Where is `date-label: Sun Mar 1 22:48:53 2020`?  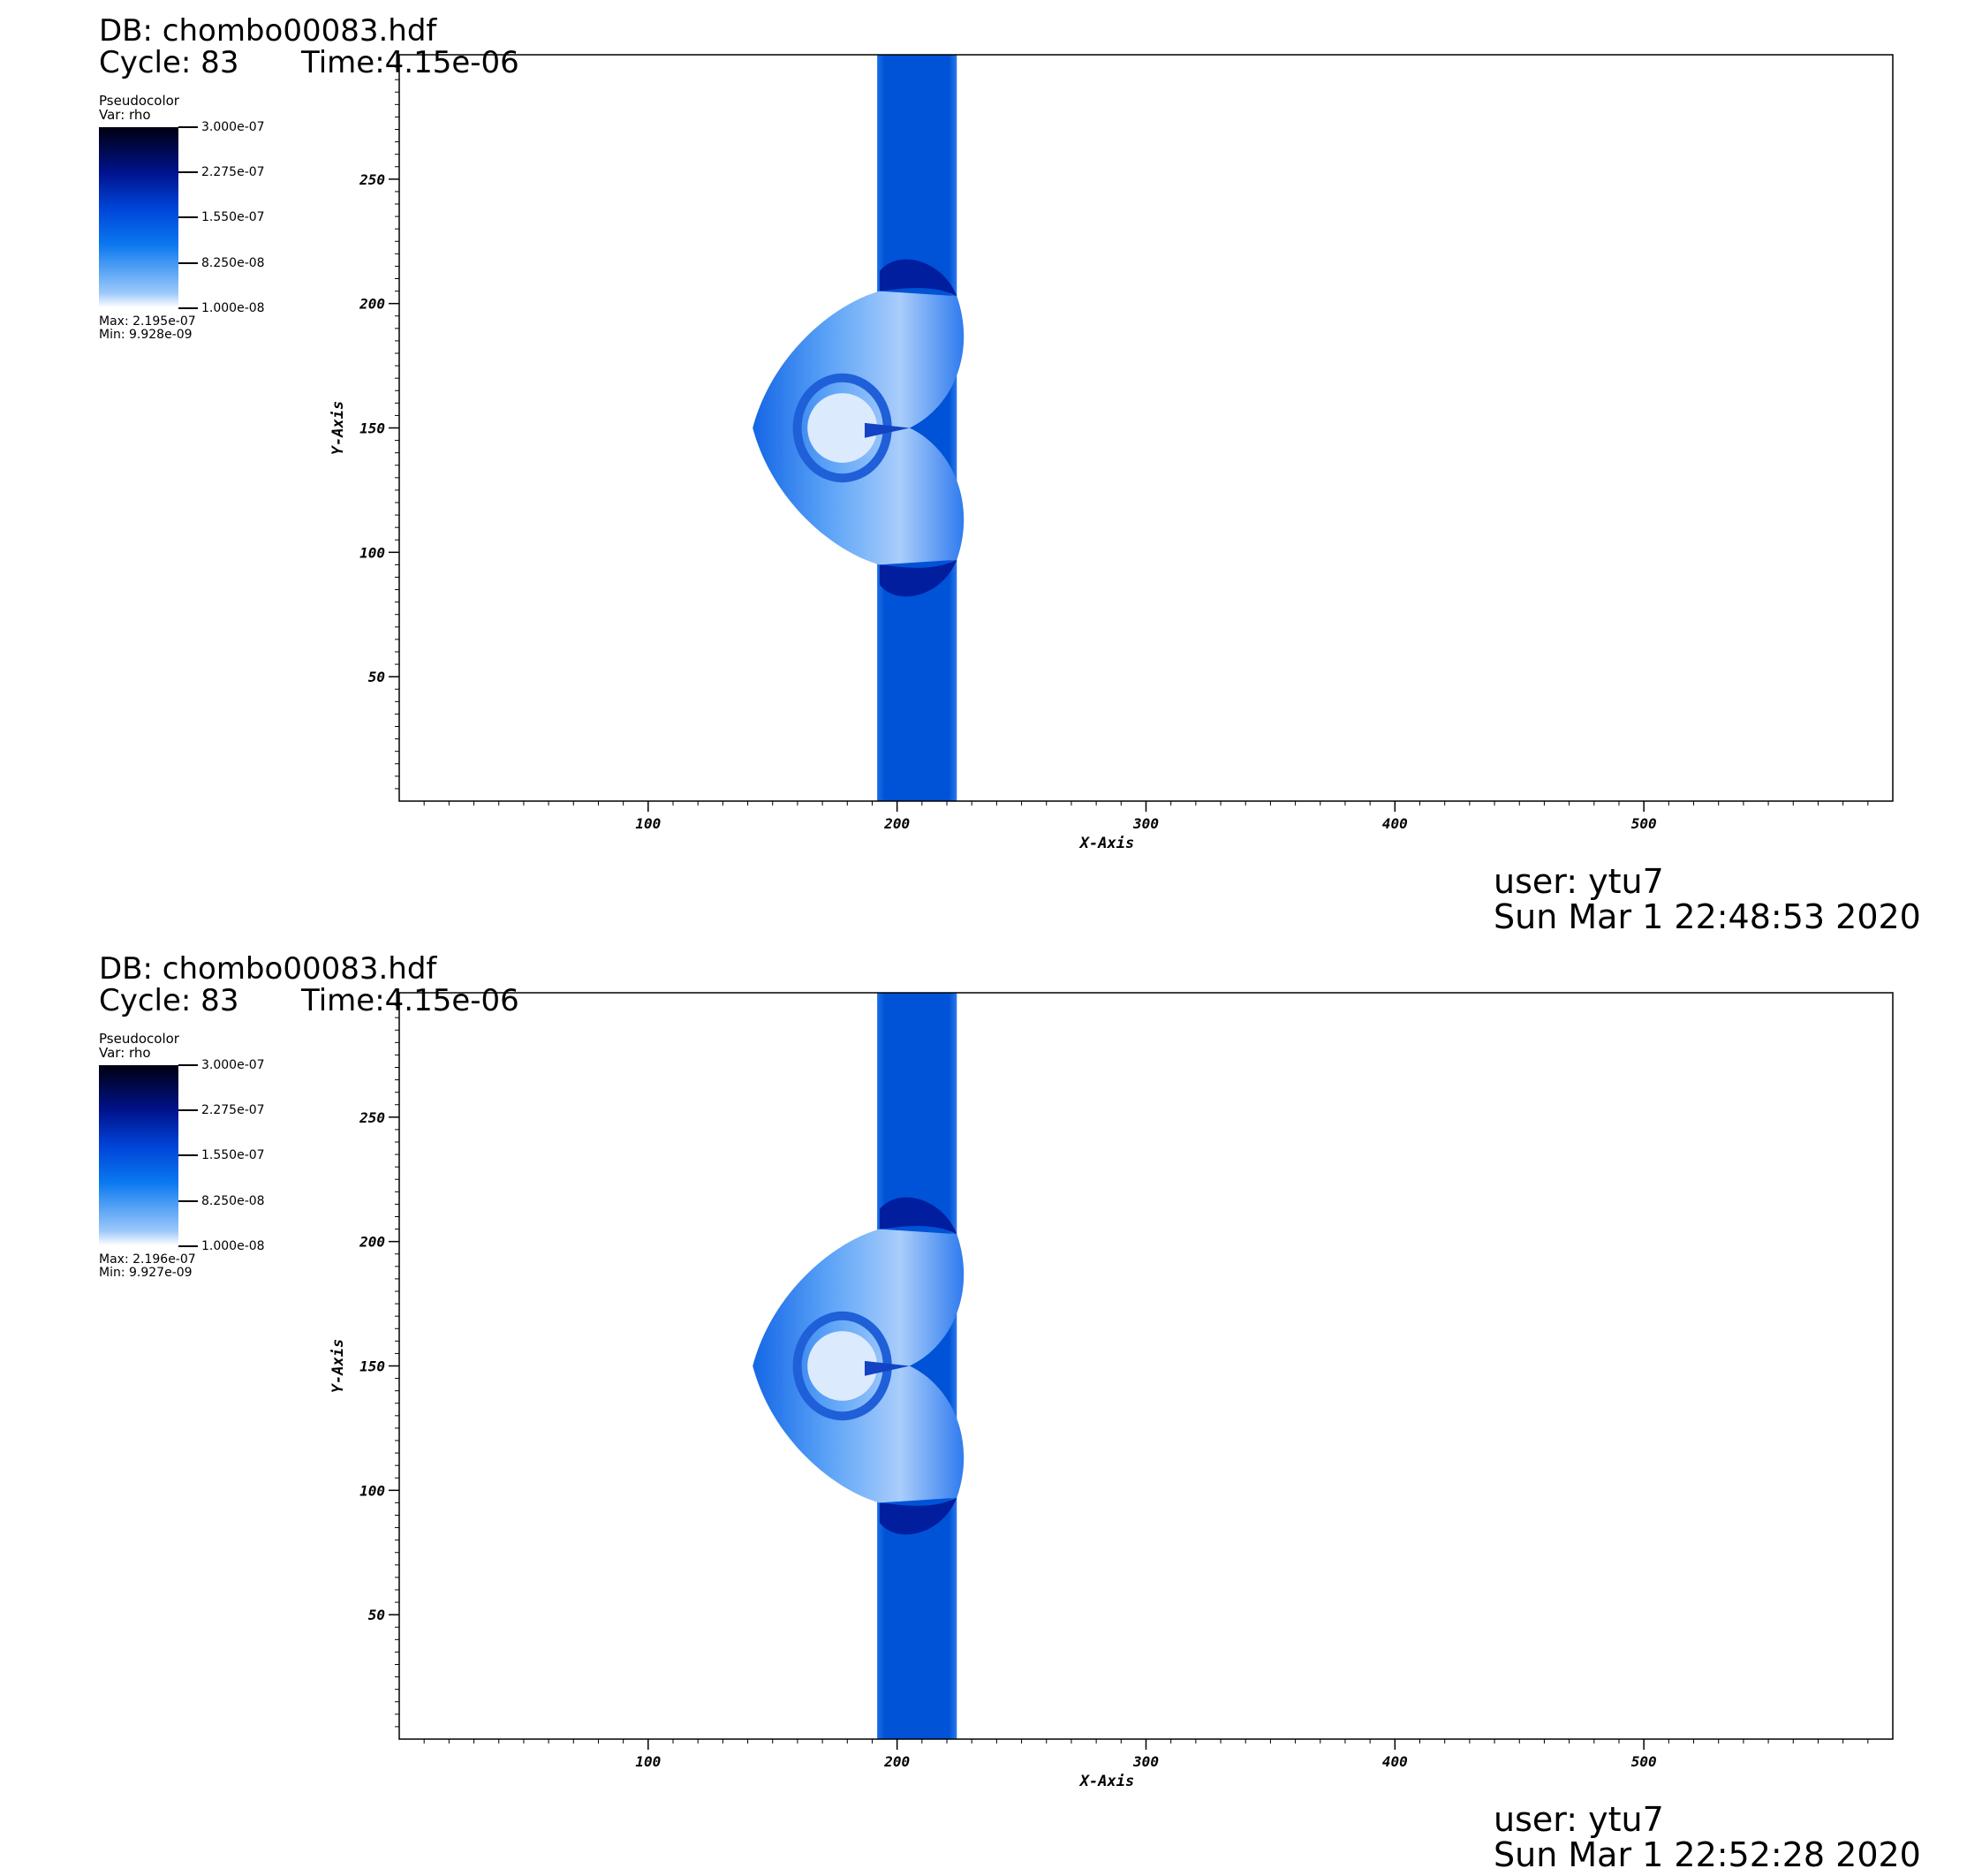 date-label: Sun Mar 1 22:48:53 2020 is located at coordinates (1708, 917).